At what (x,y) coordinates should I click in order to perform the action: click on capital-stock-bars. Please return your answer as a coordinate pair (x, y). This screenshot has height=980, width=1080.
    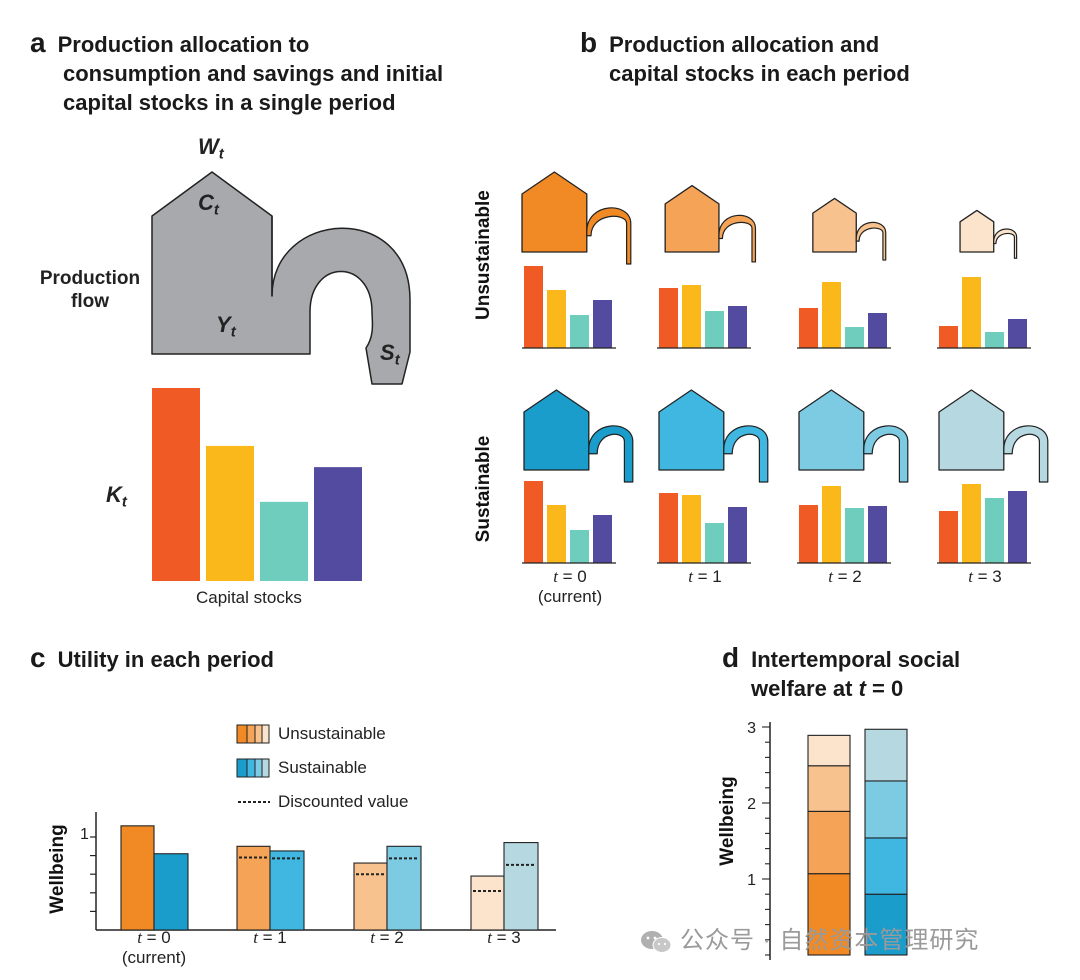
    Looking at the image, I should click on (257, 484).